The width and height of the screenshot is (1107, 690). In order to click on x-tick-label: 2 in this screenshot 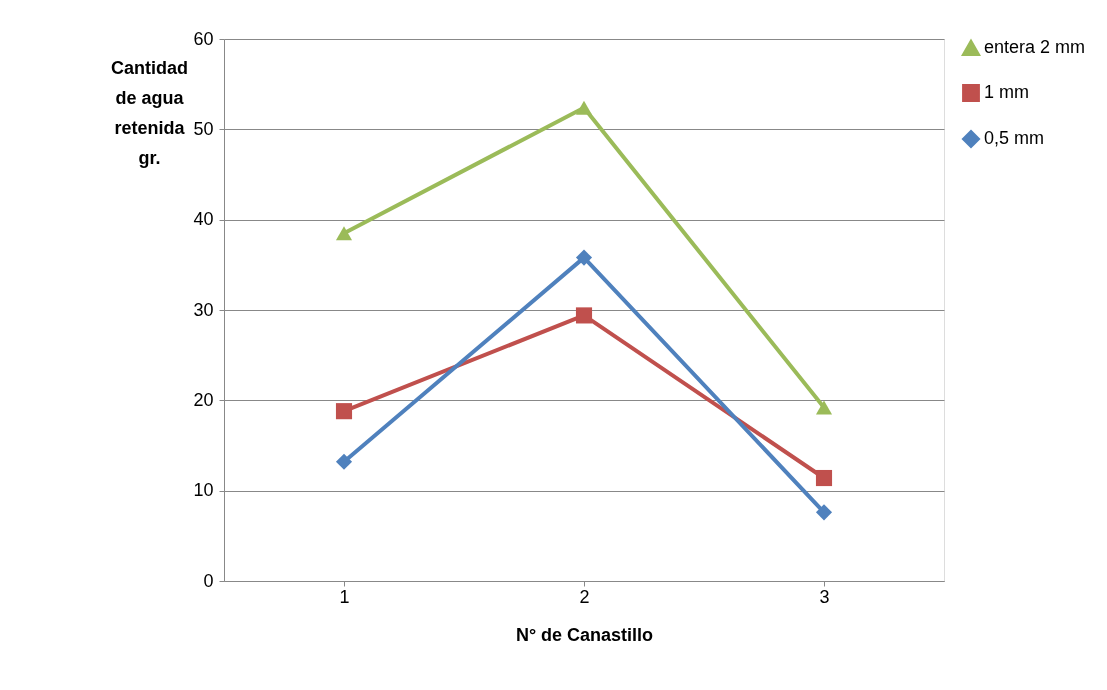, I will do `click(584, 596)`.